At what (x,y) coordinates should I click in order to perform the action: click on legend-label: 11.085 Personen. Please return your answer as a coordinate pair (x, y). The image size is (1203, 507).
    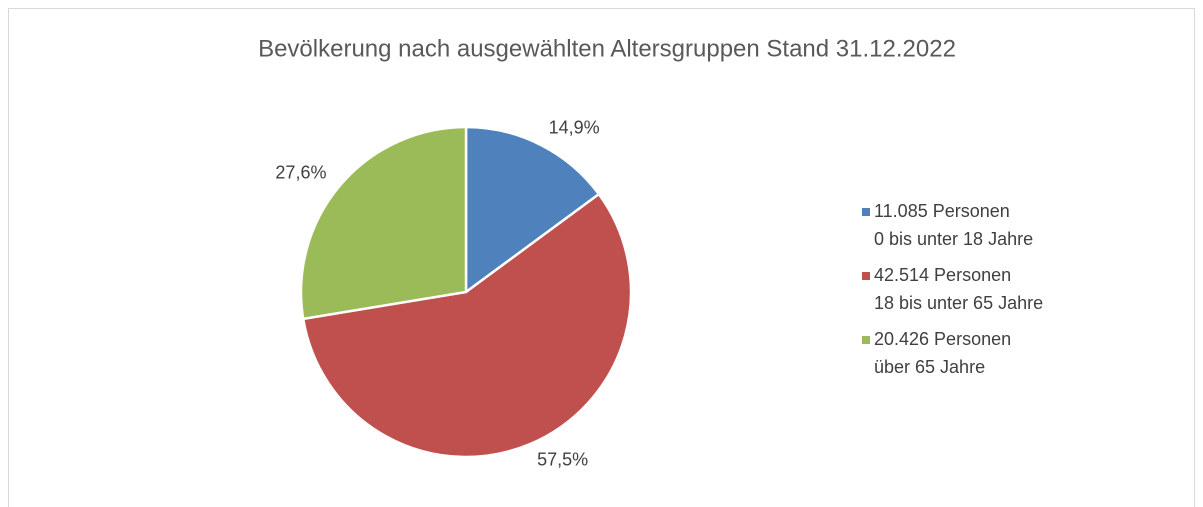
    Looking at the image, I should click on (942, 211).